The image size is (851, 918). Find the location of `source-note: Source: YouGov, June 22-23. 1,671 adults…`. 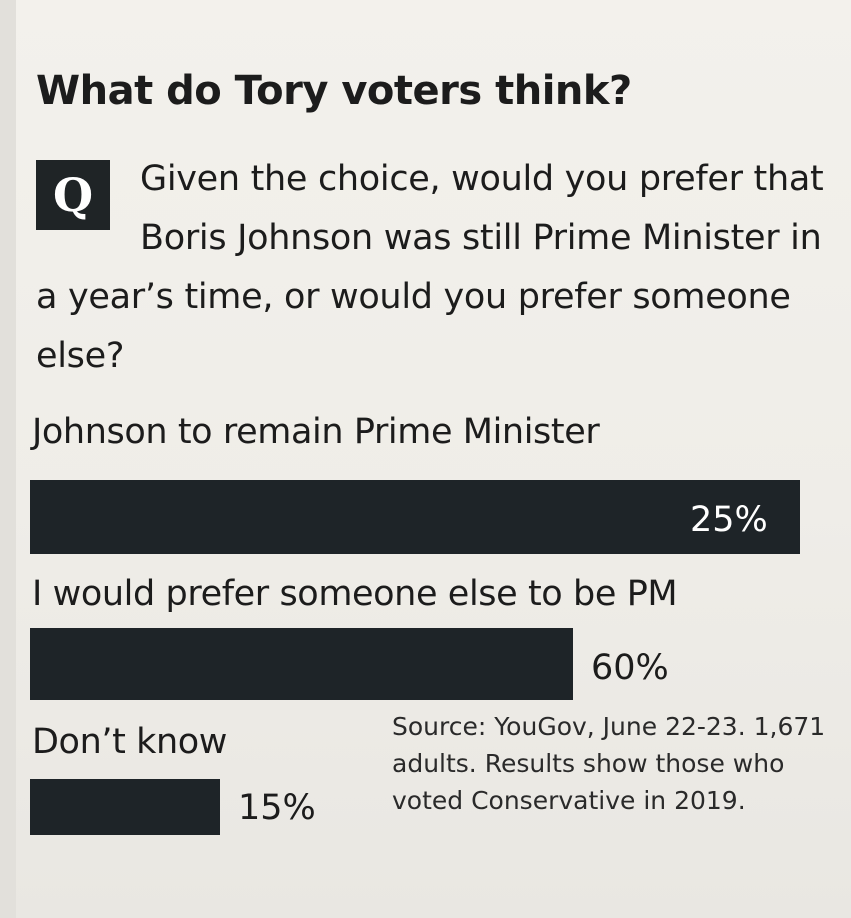

source-note: Source: YouGov, June 22-23. 1,671 adults… is located at coordinates (609, 763).